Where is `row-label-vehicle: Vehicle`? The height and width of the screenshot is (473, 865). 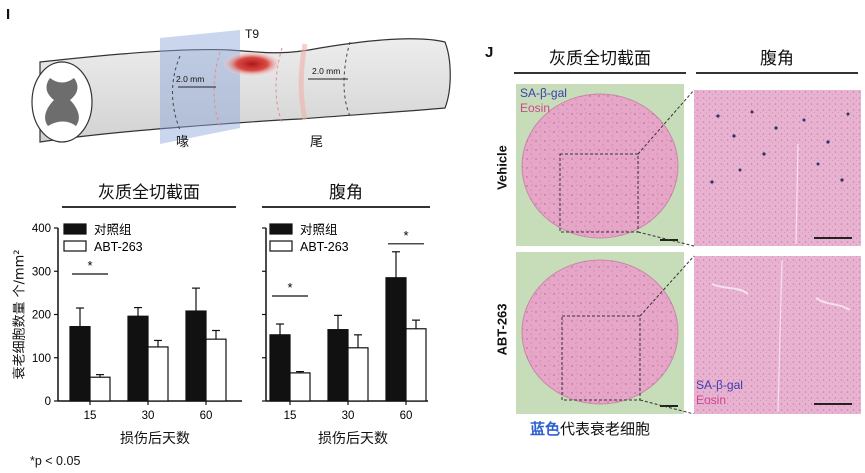
row-label-vehicle: Vehicle is located at coordinates (502, 167).